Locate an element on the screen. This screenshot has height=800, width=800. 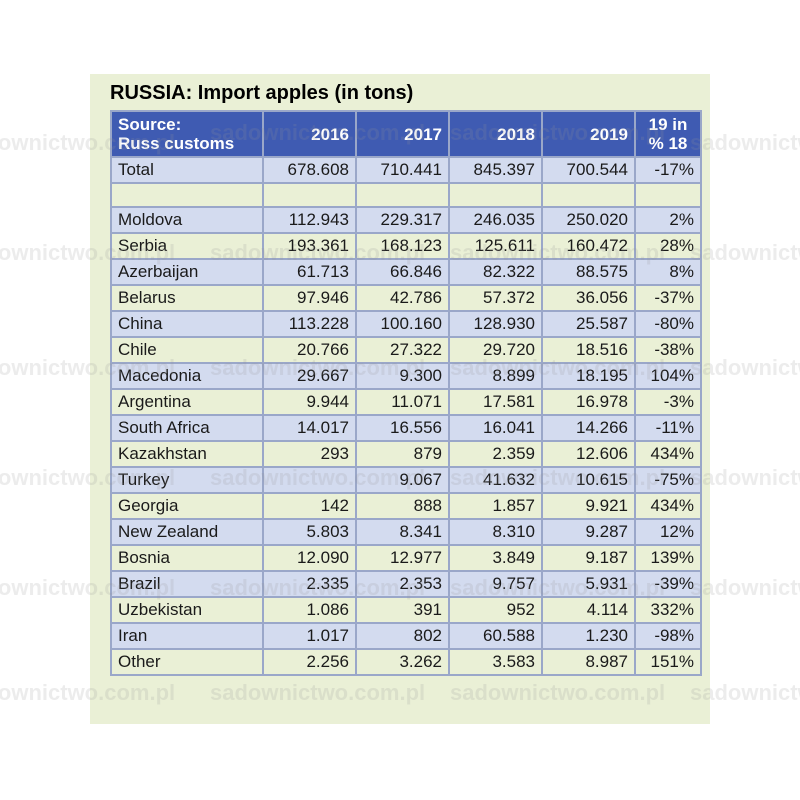
country-cell: Brazil is located at coordinates (187, 584).